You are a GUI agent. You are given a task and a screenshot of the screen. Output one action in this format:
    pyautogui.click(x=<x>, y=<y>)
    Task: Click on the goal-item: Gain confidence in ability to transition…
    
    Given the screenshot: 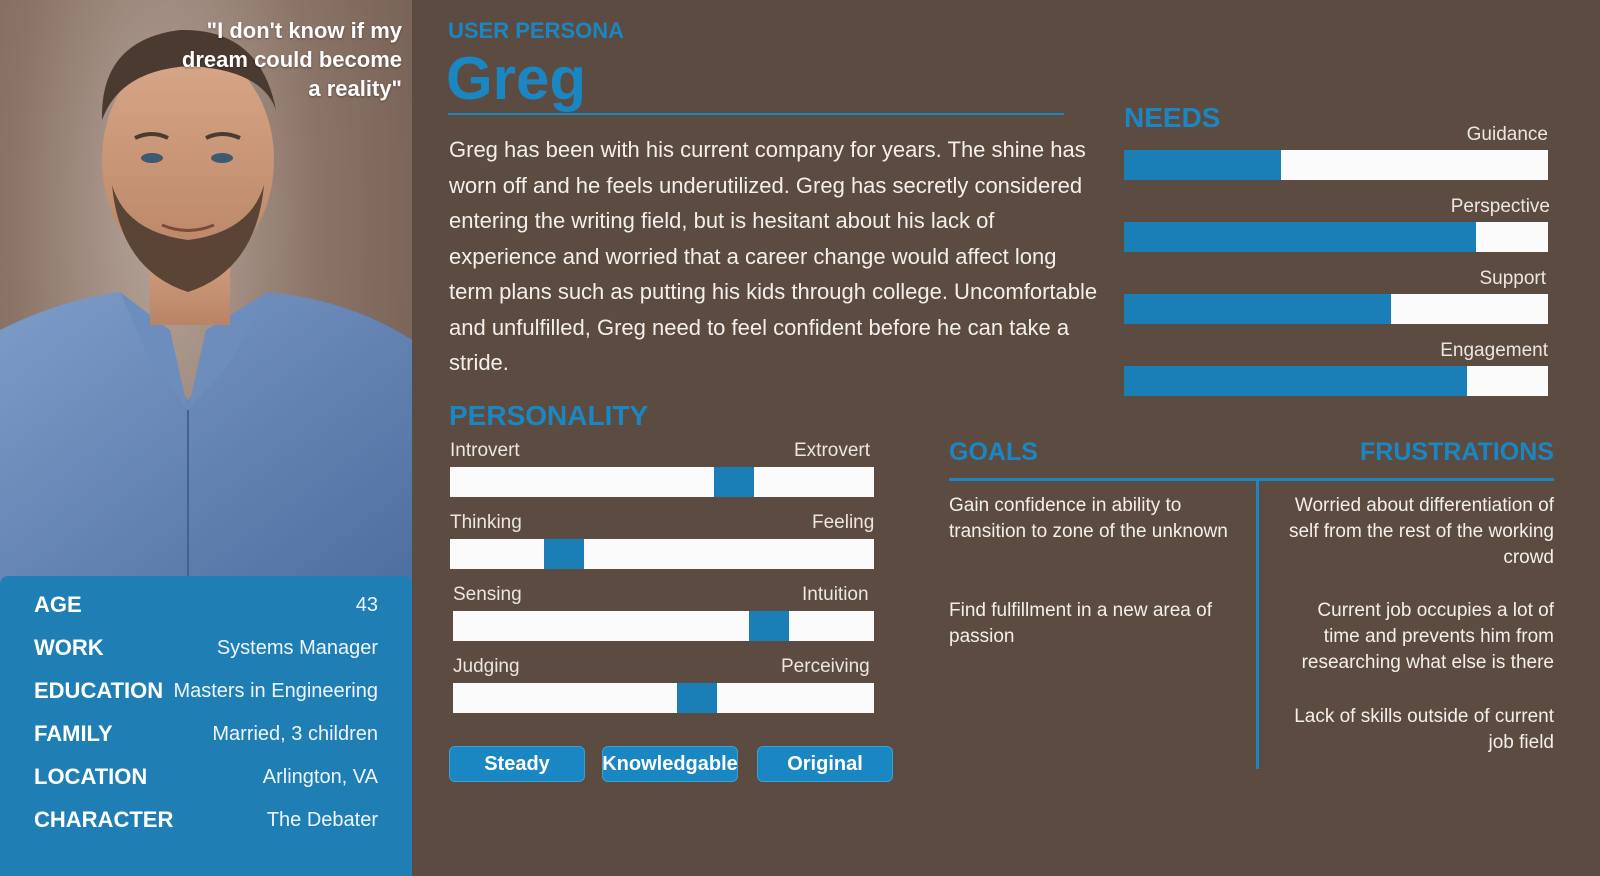 What is the action you would take?
    pyautogui.click(x=1088, y=518)
    